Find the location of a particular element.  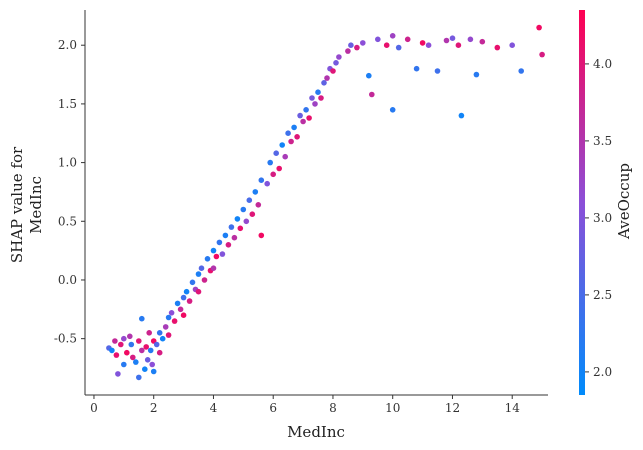

y-tick-label: 0.0 is located at coordinates (67, 280).